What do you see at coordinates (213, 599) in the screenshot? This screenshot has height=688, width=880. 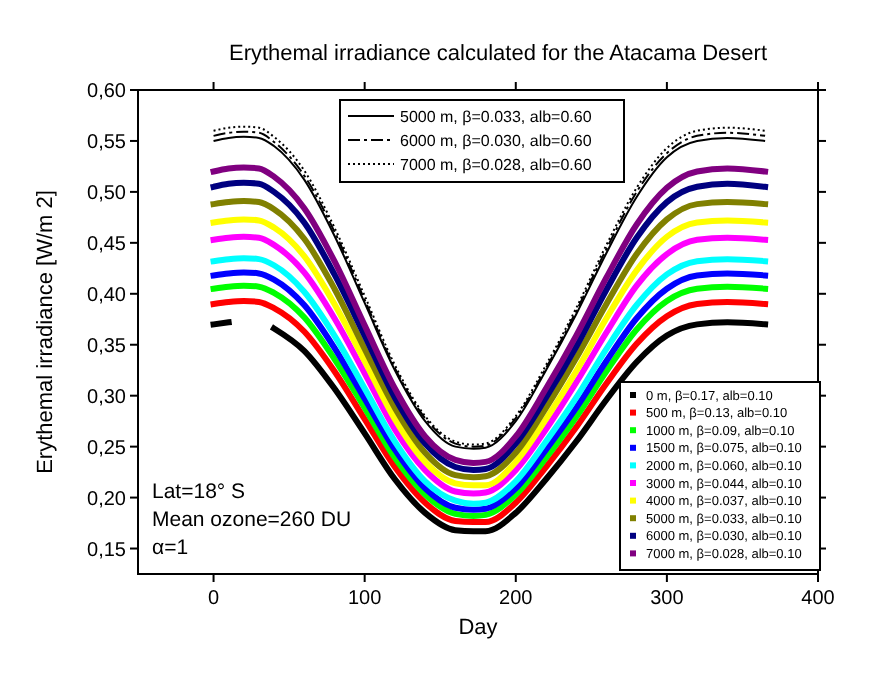 I see `x-tick-label: 0` at bounding box center [213, 599].